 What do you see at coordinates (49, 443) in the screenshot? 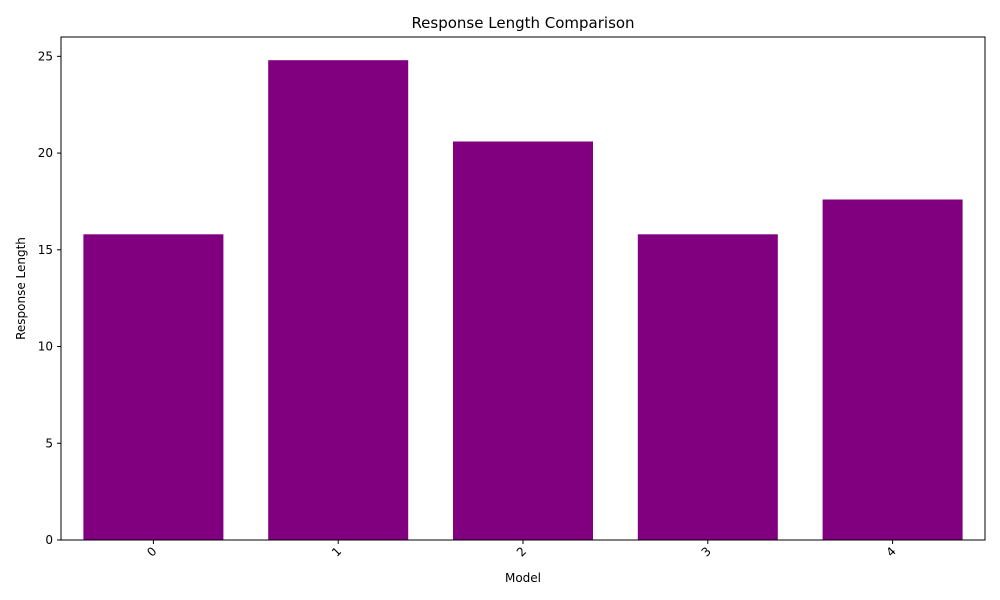
I see `y-tick-label-5: 5` at bounding box center [49, 443].